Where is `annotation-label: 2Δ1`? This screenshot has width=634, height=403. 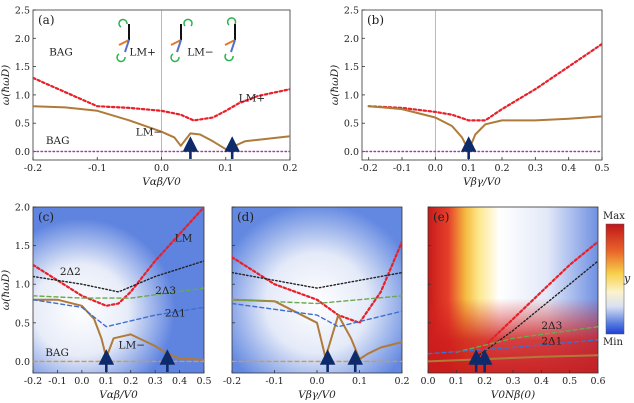
annotation-label: 2Δ1 is located at coordinates (551, 341).